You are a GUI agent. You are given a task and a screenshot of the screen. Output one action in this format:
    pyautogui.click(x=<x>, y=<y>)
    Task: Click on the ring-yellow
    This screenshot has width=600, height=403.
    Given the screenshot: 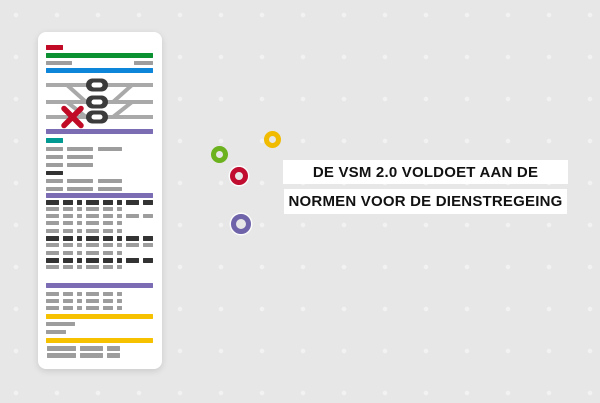 What is the action you would take?
    pyautogui.click(x=272, y=139)
    